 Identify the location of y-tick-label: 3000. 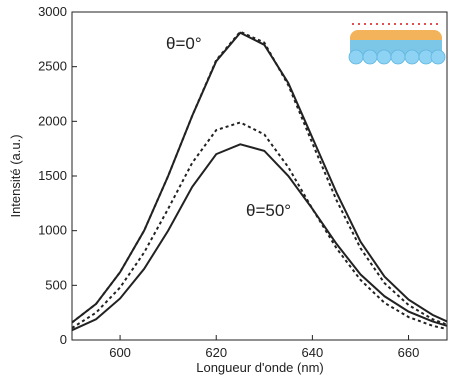
(52, 11).